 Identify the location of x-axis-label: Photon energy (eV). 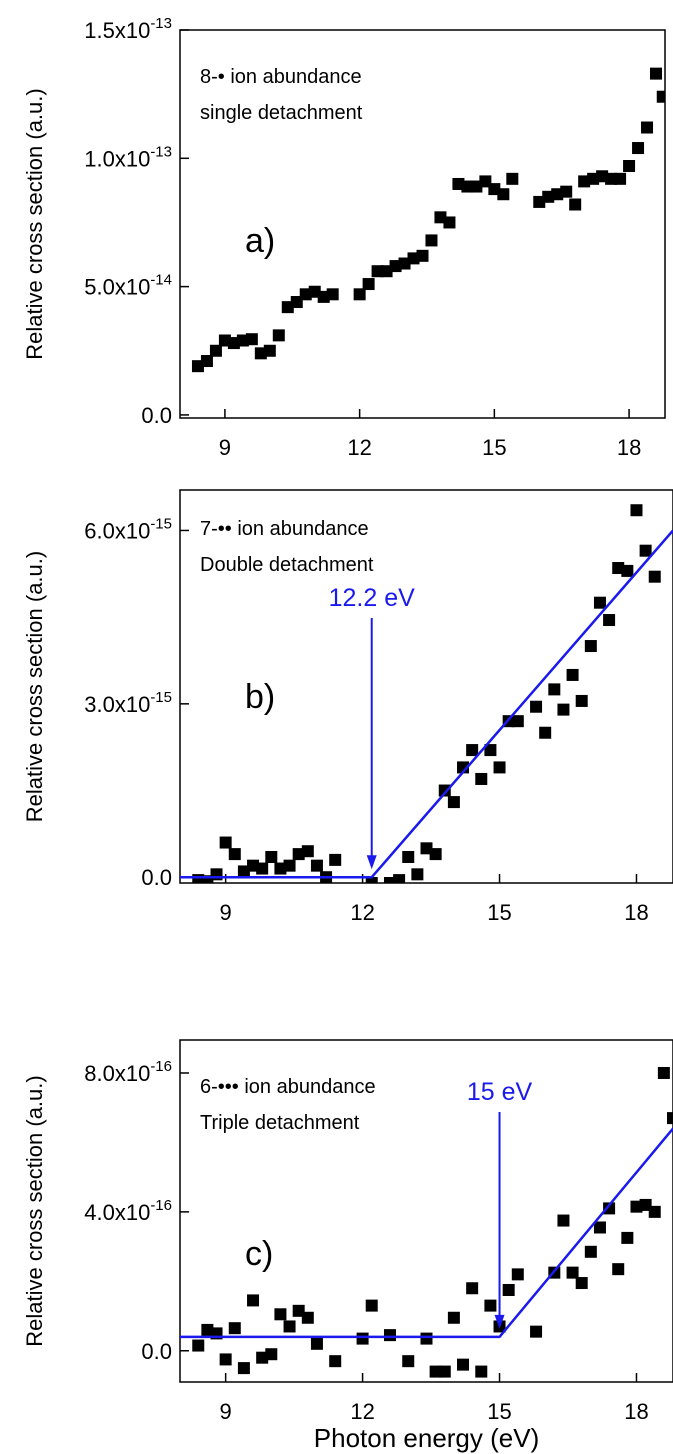
(426, 1438).